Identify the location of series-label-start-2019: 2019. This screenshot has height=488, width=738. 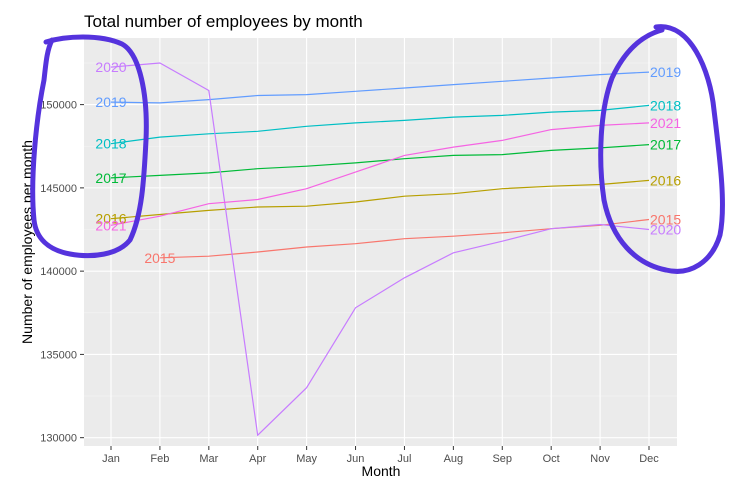
(110, 102).